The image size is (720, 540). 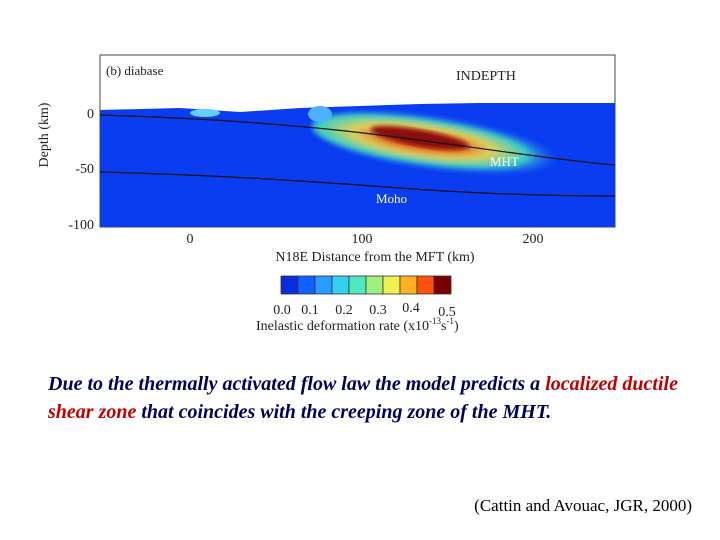 I want to click on citation: (Cattin and Avouac, JGR, 2000), so click(x=583, y=505).